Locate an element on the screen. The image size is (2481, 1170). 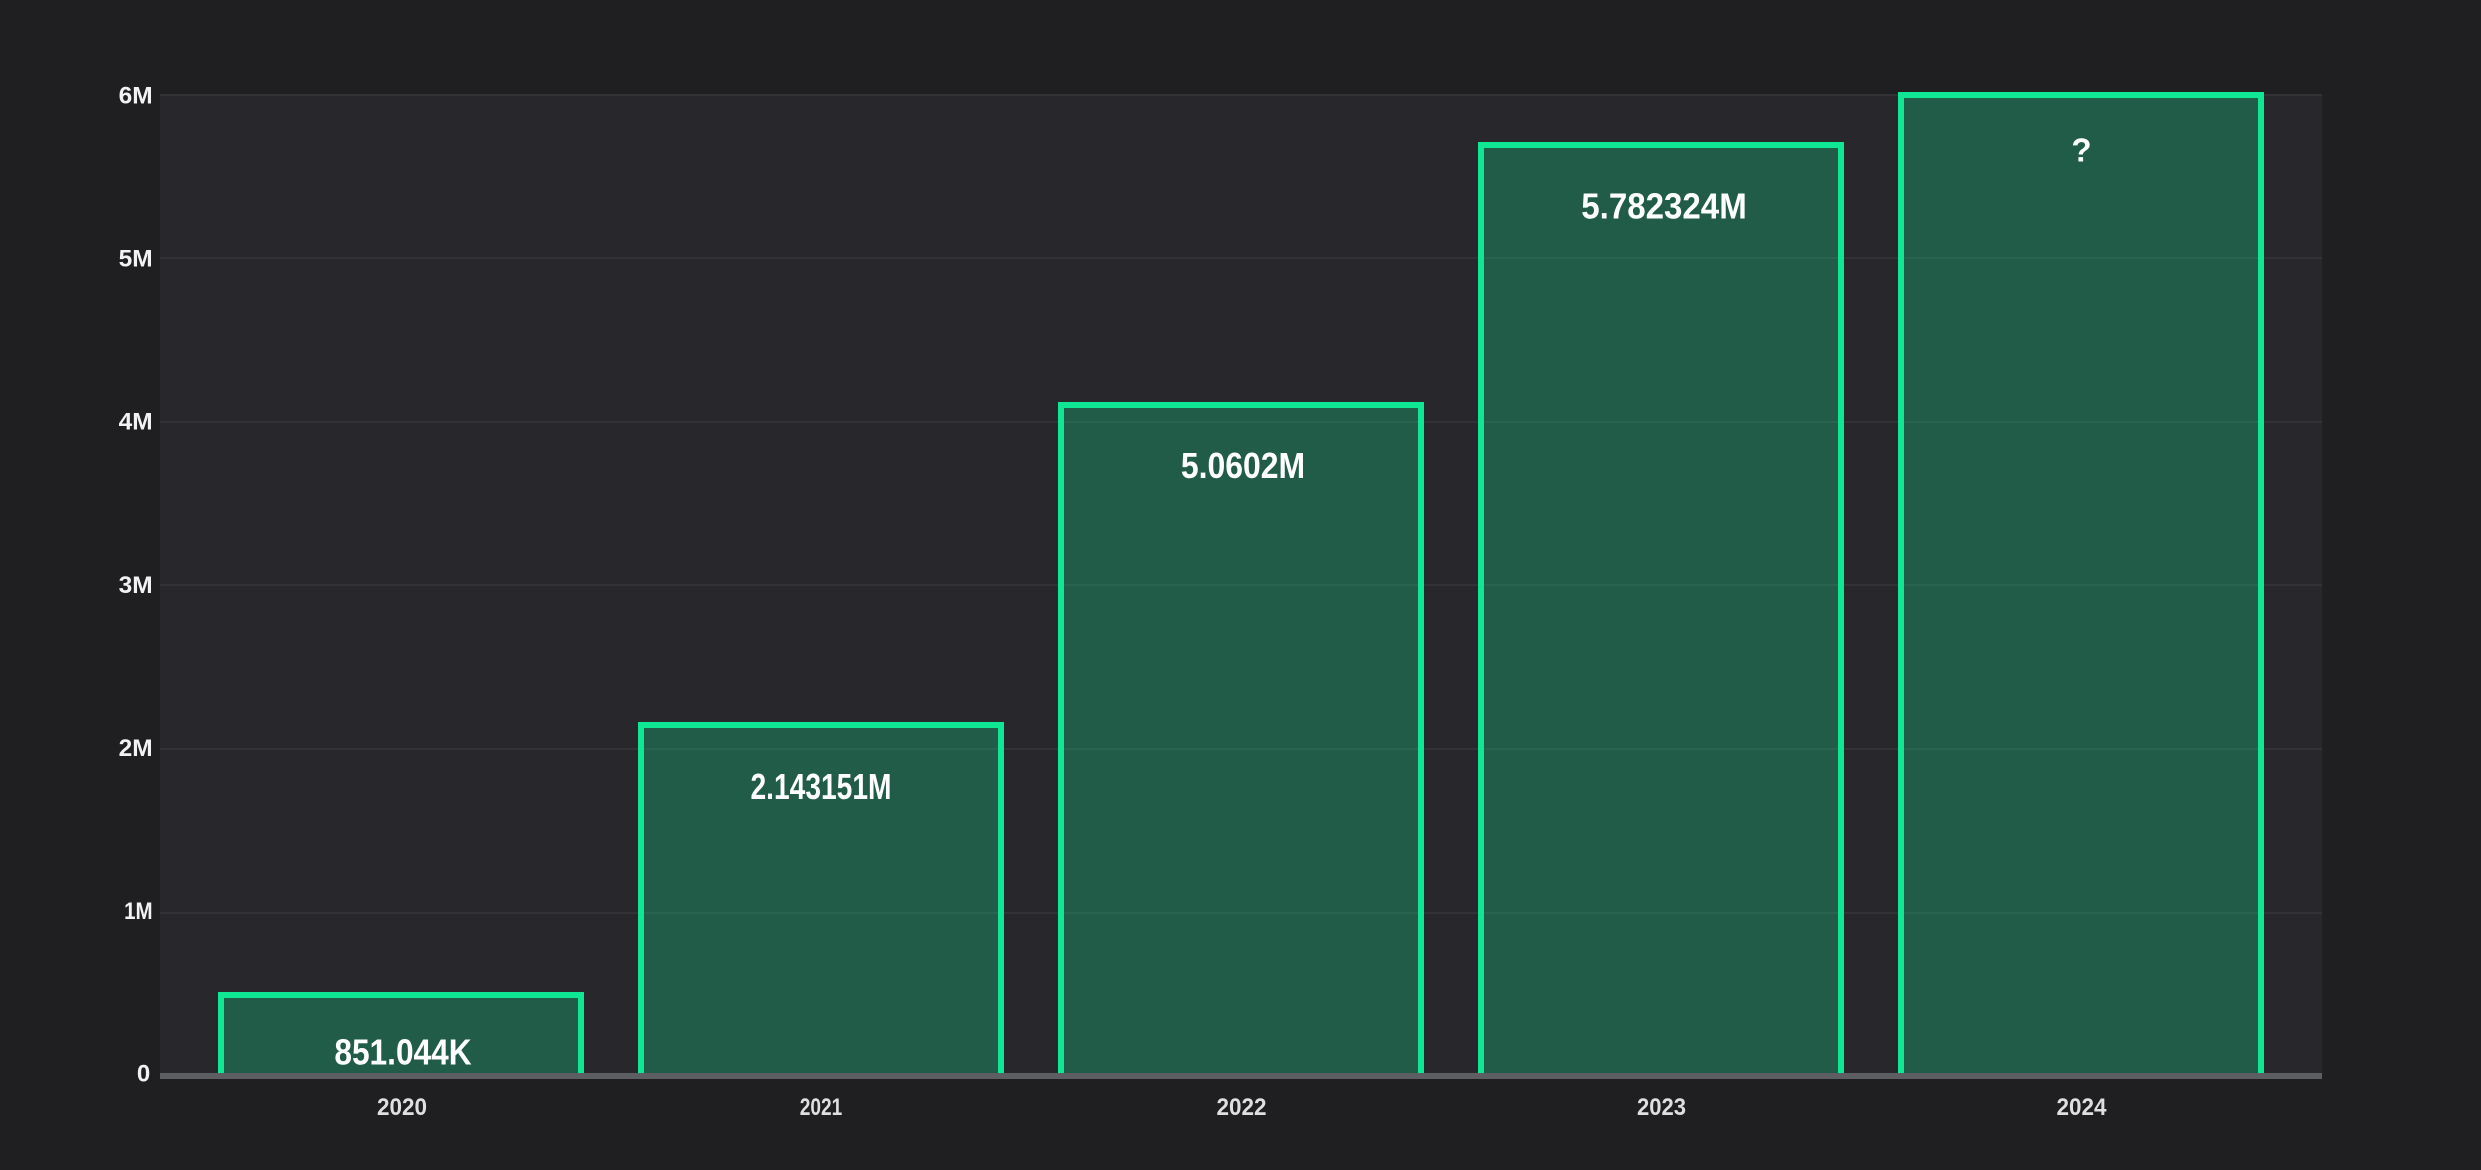
svg-text: 1M is located at coordinates (138, 911).